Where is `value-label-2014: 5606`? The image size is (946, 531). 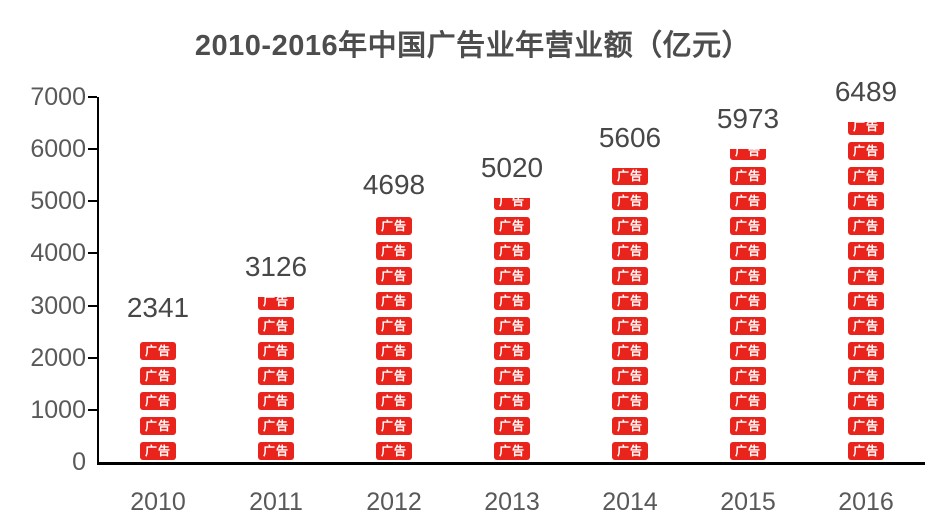 value-label-2014: 5606 is located at coordinates (630, 137).